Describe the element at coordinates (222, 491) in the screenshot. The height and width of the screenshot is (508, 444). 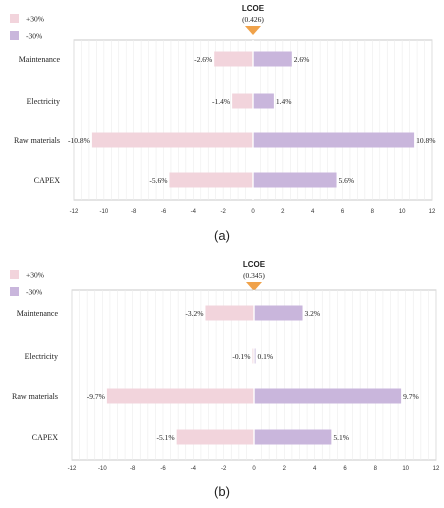
I see `panel-label: (b)` at that location.